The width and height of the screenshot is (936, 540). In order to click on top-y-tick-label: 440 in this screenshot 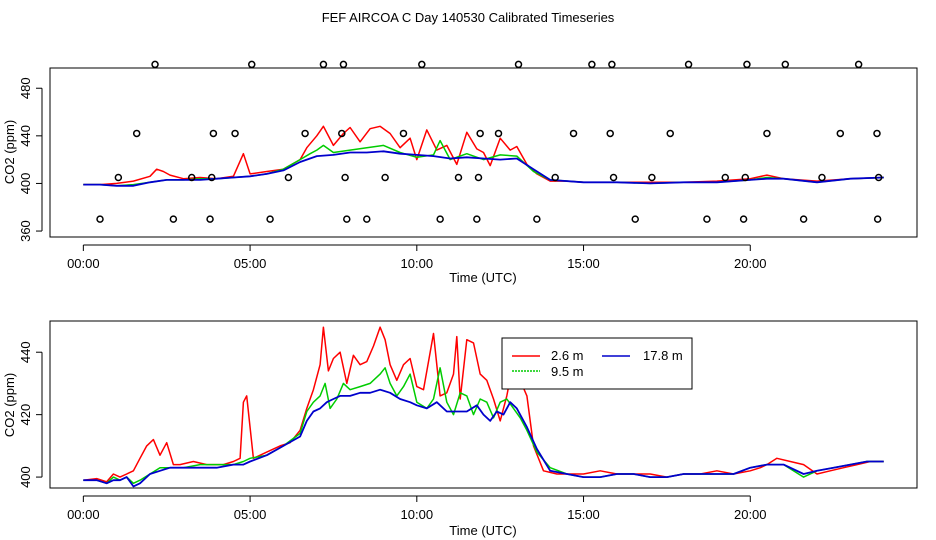, I will do `click(25, 136)`.